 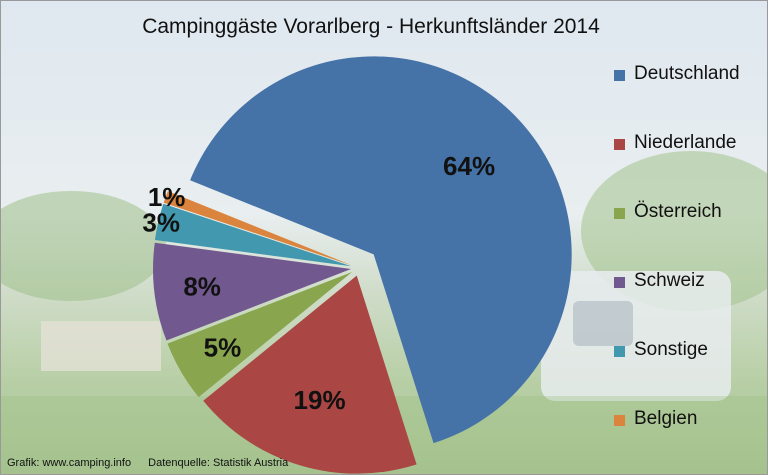 What do you see at coordinates (202, 287) in the screenshot?
I see `data-label-schweiz: 8%` at bounding box center [202, 287].